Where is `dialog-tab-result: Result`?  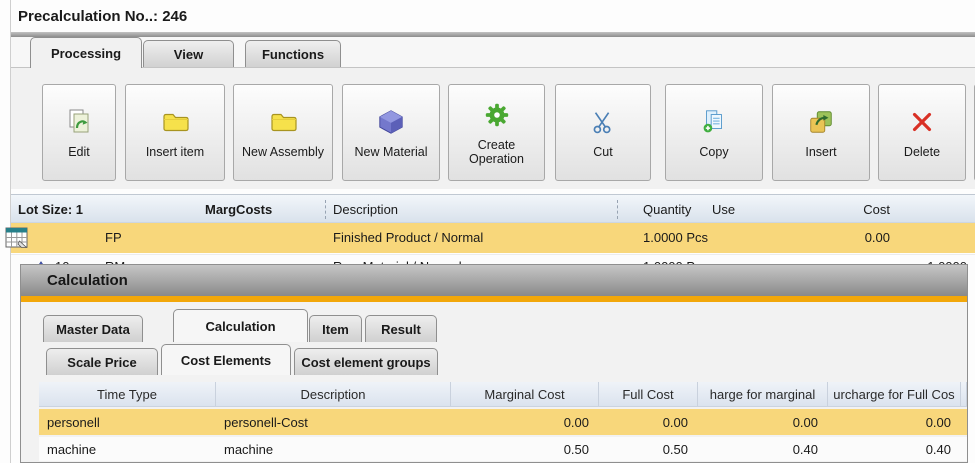
dialog-tab-result: Result is located at coordinates (401, 328).